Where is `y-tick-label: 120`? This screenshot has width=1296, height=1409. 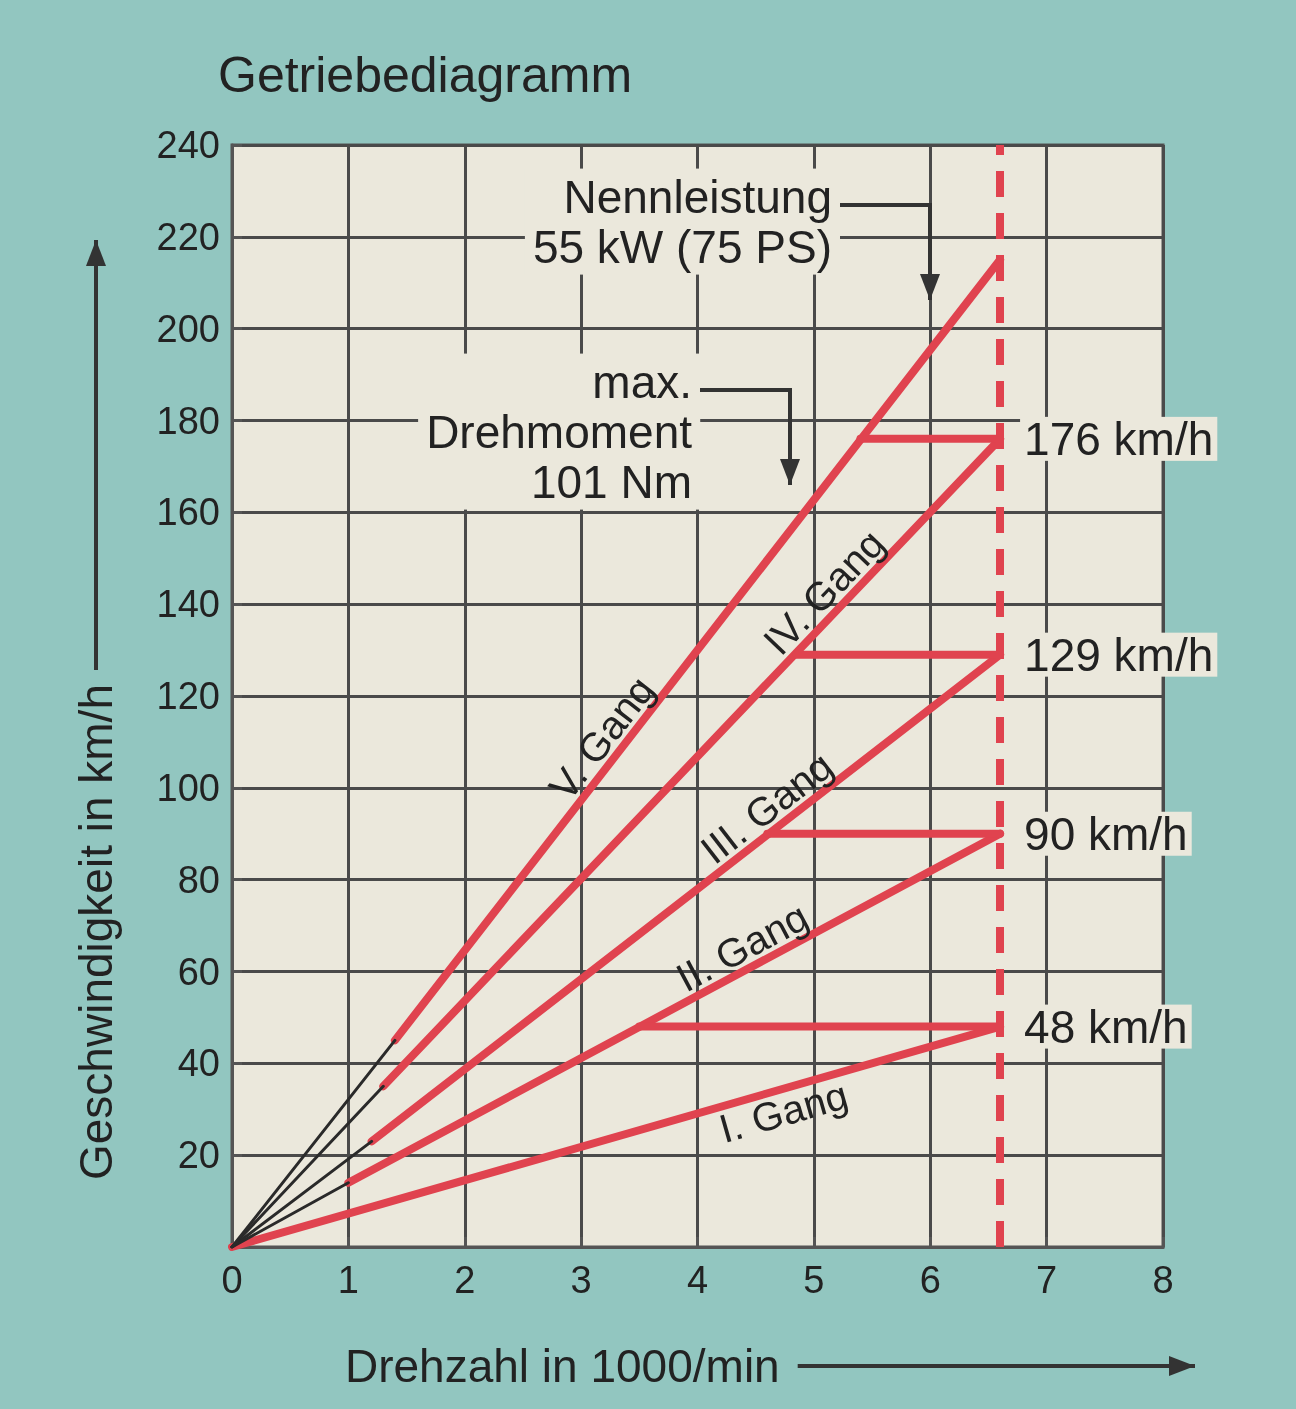
y-tick-label: 120 is located at coordinates (188, 696).